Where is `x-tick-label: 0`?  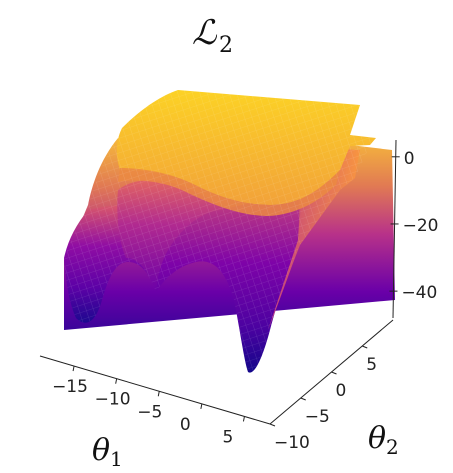
x-tick-label: 0 is located at coordinates (185, 425).